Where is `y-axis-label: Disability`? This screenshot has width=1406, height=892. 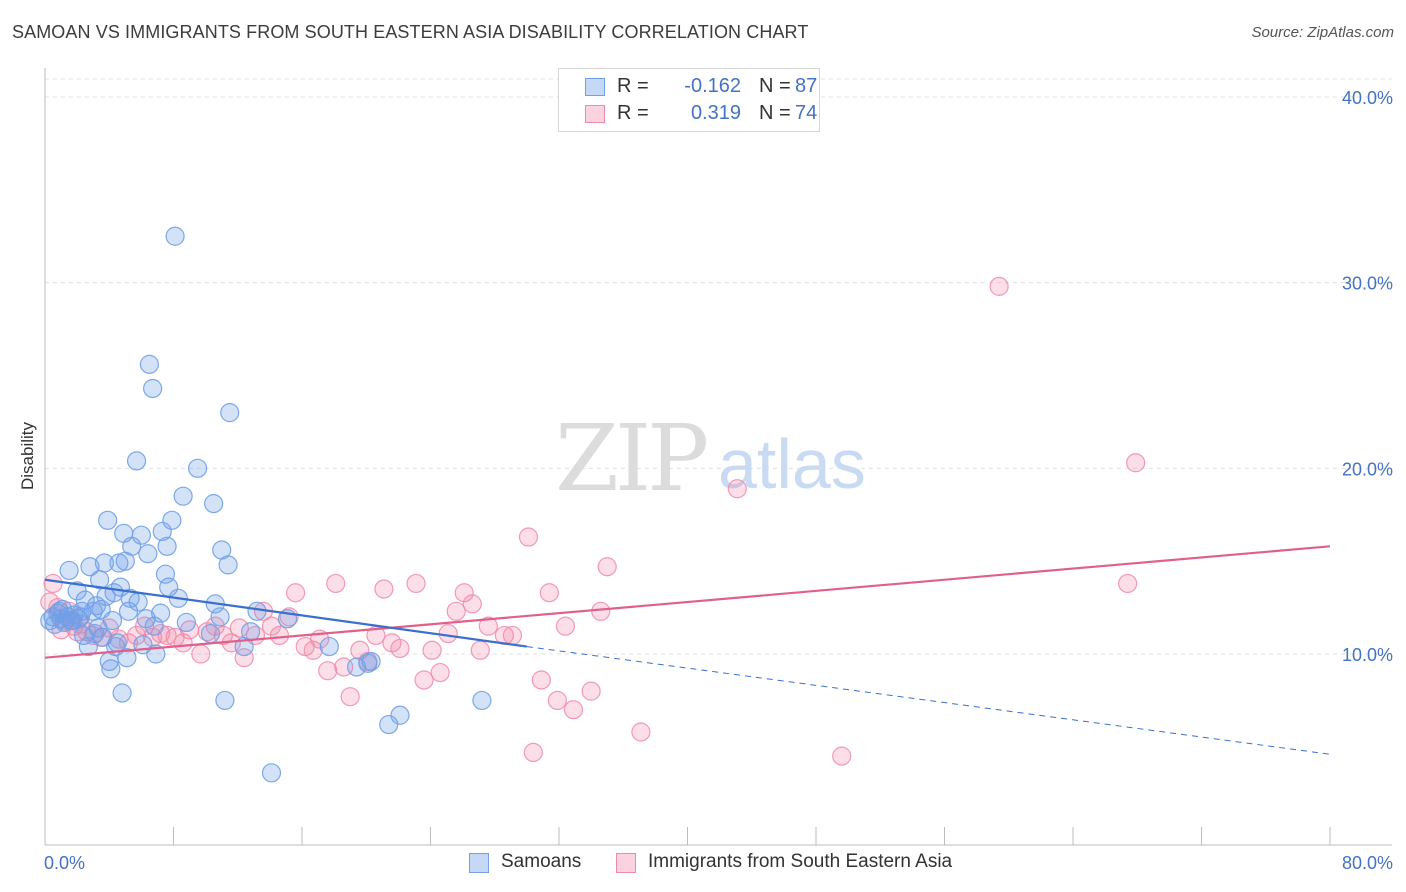 y-axis-label: Disability is located at coordinates (27, 455).